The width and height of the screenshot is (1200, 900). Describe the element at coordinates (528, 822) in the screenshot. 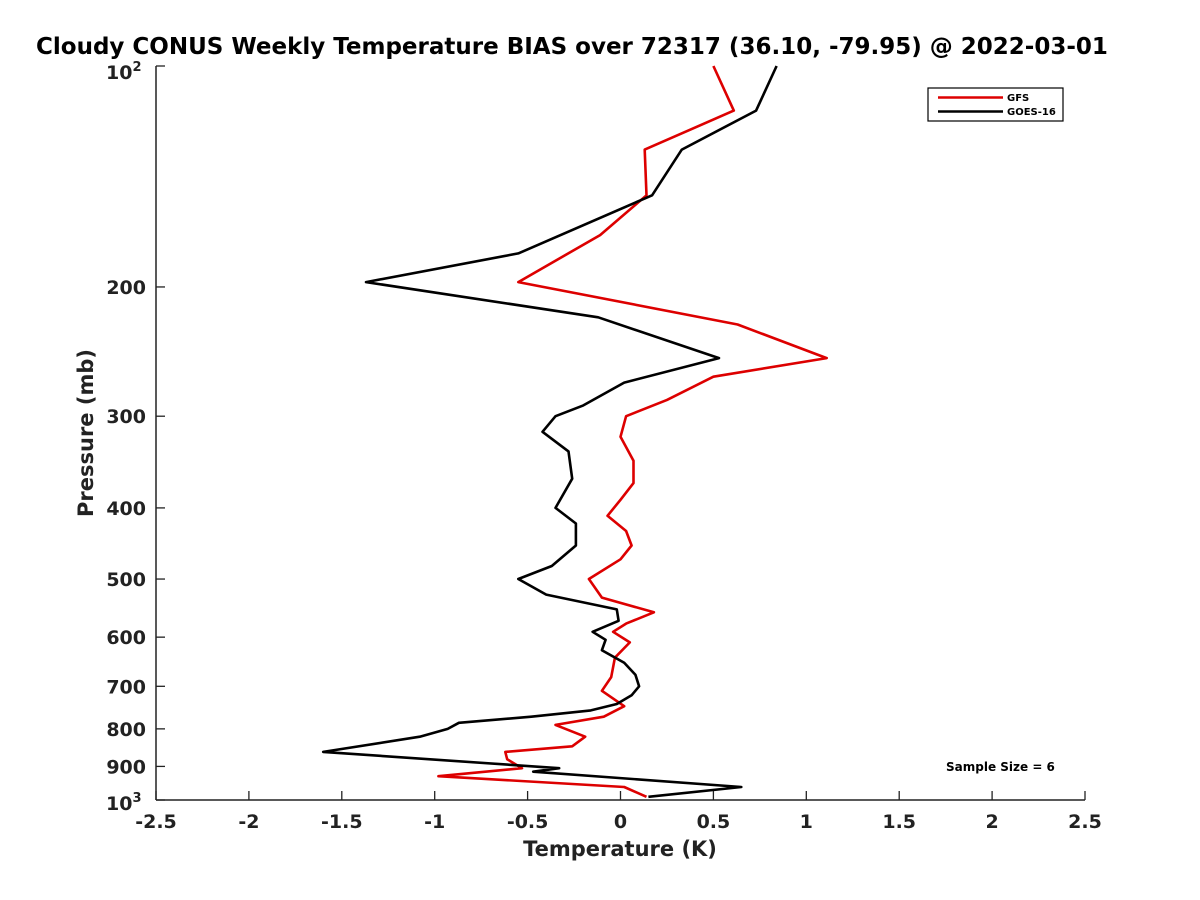

I see `x-tick-label: -0.5` at that location.